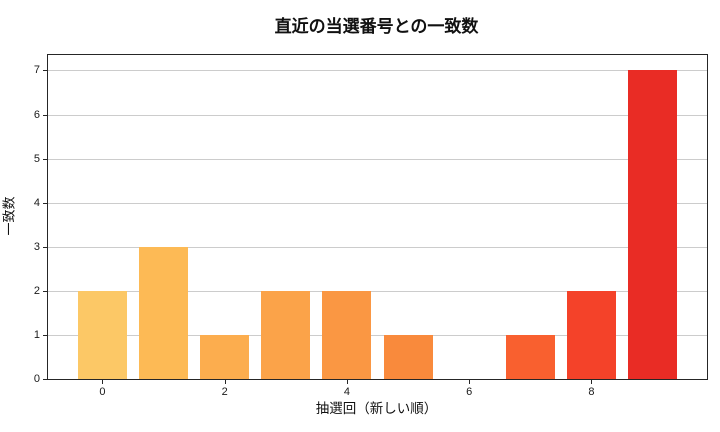 This screenshot has width=720, height=432. I want to click on gridline-y5, so click(377, 159).